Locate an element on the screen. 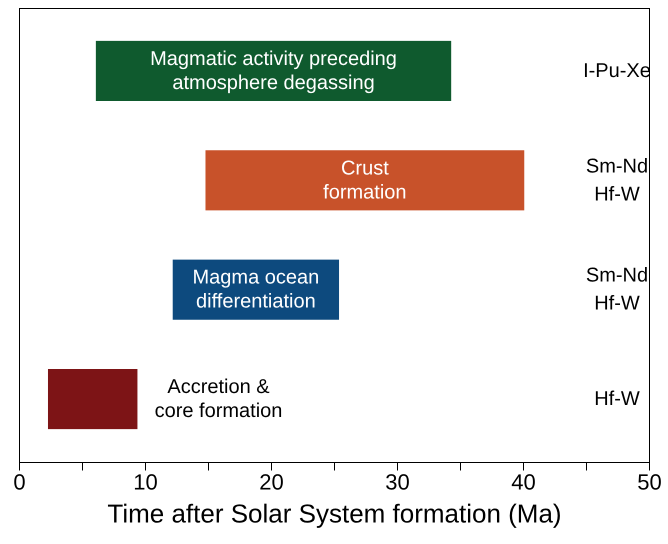  x-axis-title: Time after Solar System formation (Ma) is located at coordinates (334, 513).